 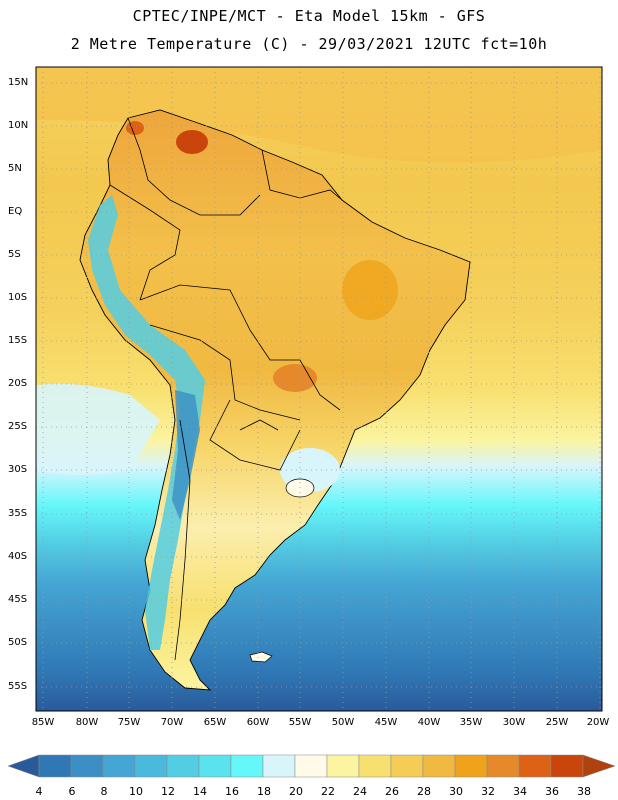 What do you see at coordinates (43, 722) in the screenshot?
I see `lon-label-85w: 85W` at bounding box center [43, 722].